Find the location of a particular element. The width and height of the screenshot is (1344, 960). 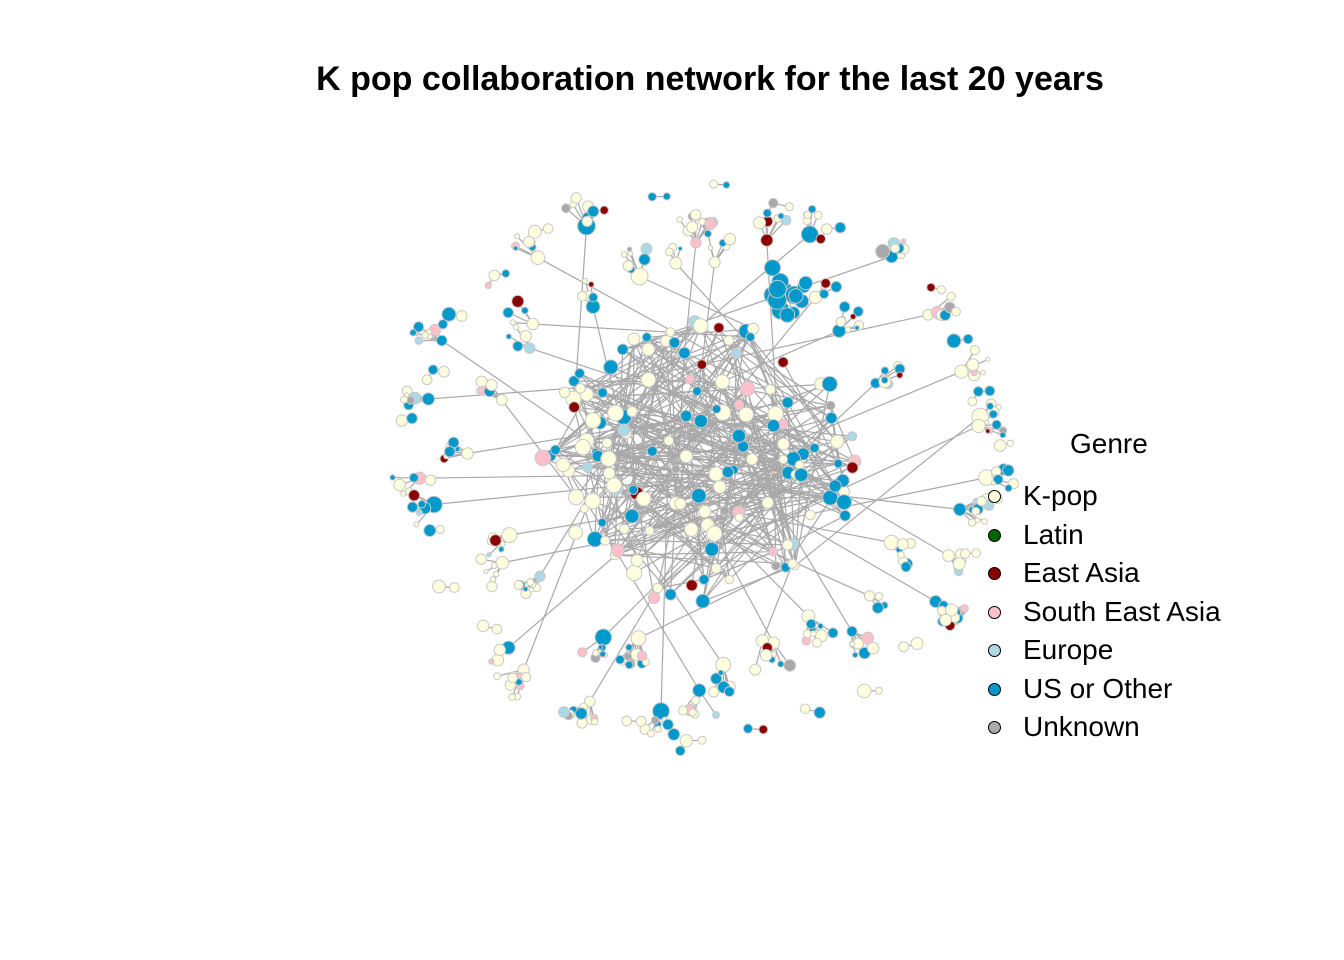

legend-label: East Asia is located at coordinates (1081, 572).